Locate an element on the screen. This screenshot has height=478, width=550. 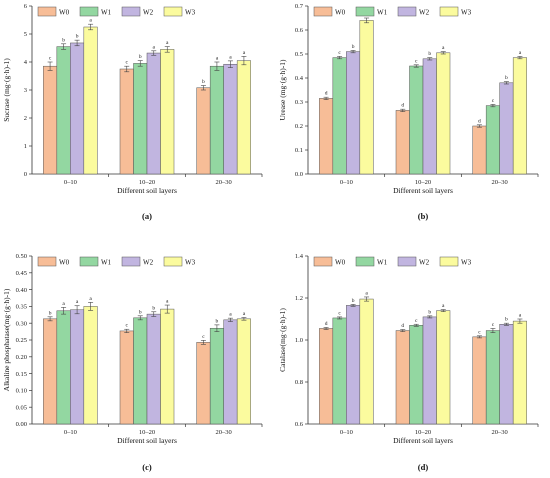
panel-label: (a) is located at coordinates (147, 216).